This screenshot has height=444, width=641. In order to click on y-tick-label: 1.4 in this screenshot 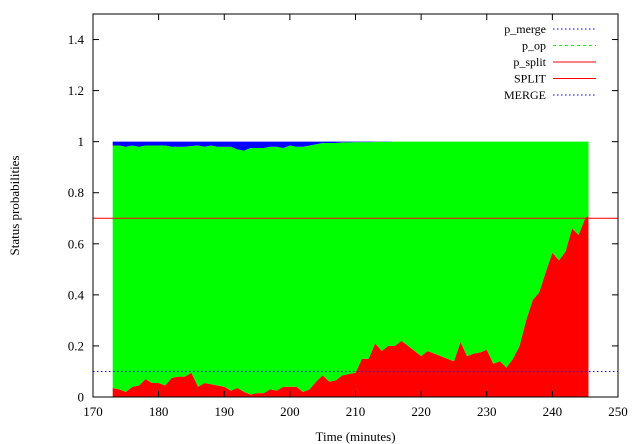, I will do `click(76, 39)`.